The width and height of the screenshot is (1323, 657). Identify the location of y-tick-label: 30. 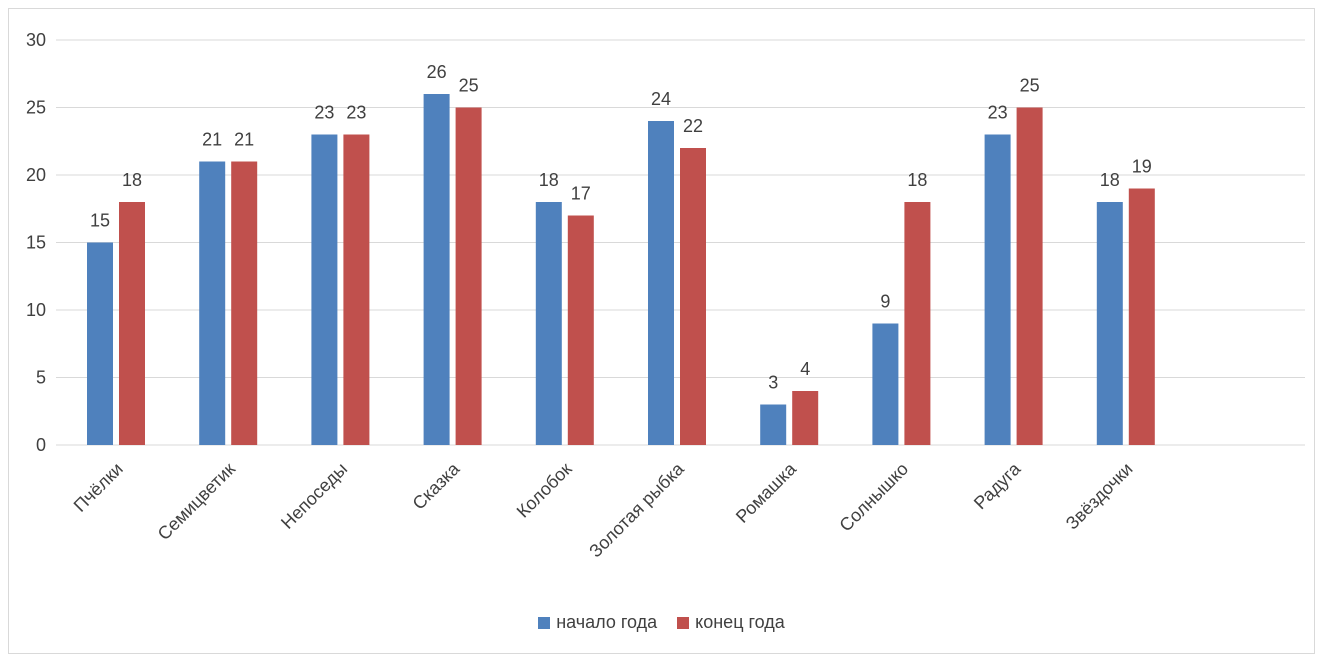
(36, 40).